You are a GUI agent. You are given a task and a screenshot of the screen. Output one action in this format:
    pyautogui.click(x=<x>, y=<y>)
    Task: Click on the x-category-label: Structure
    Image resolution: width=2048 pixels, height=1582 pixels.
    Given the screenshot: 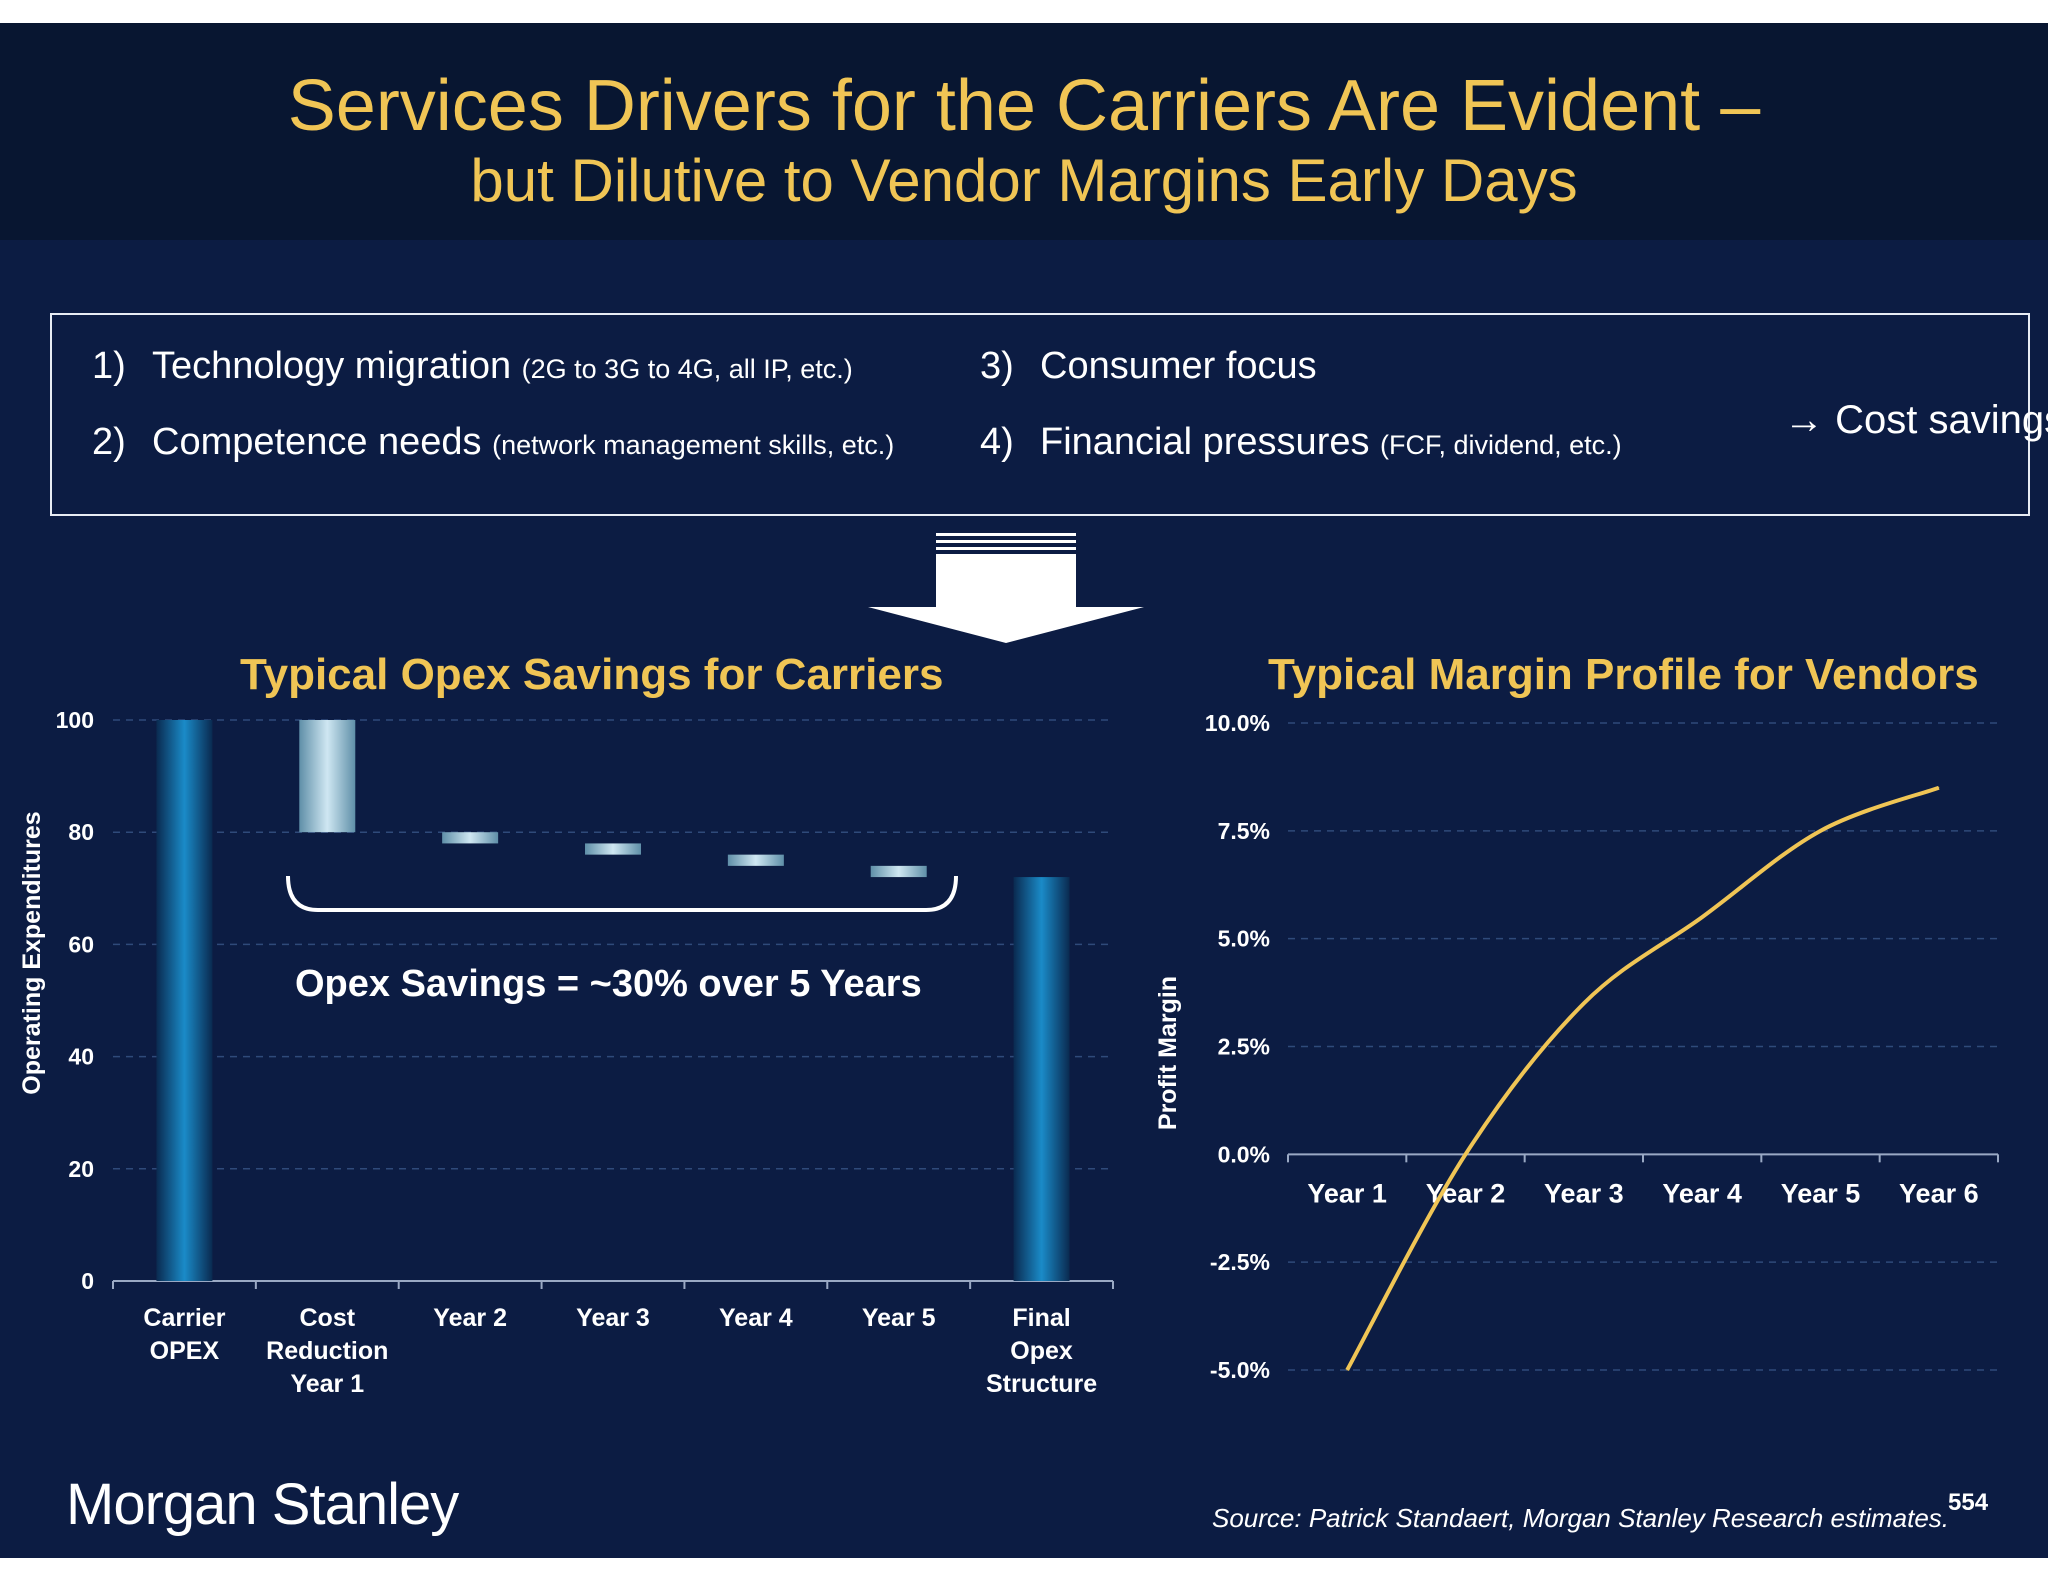 What is the action you would take?
    pyautogui.click(x=1041, y=1384)
    